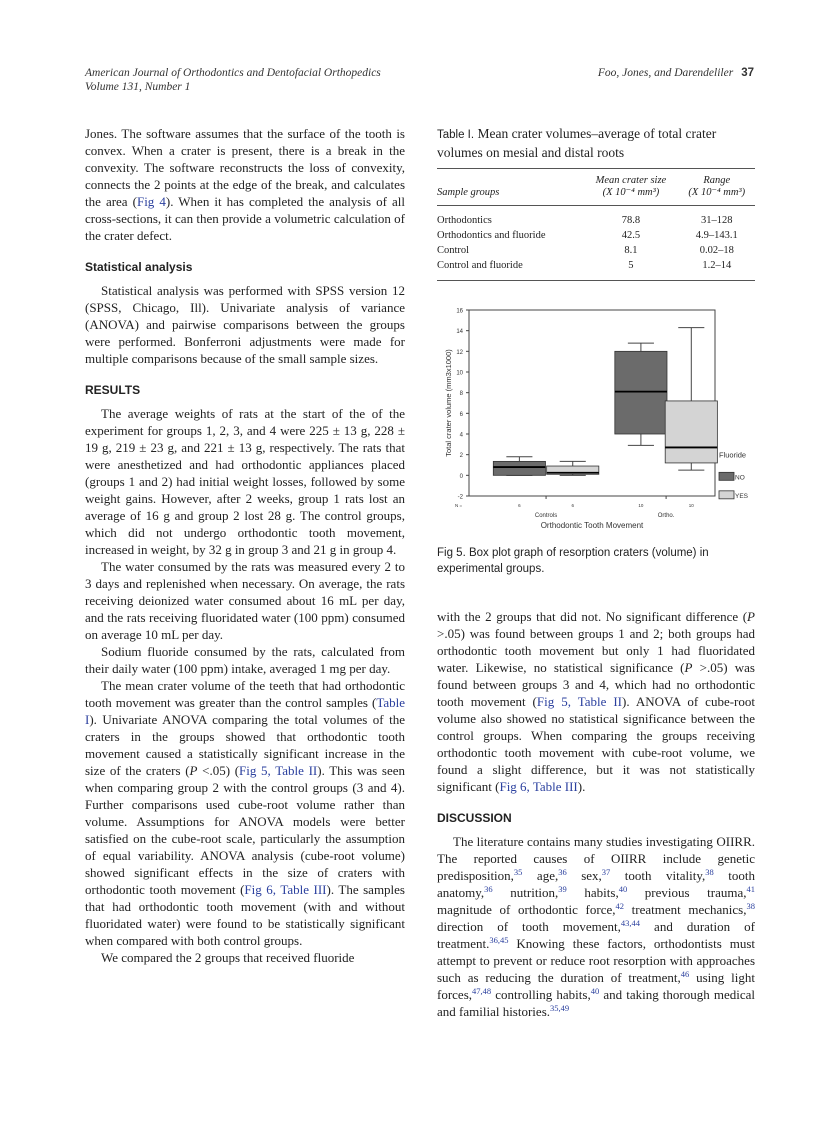 The image size is (838, 1122). Describe the element at coordinates (459, 312) in the screenshot. I see `y-tick-label: 16` at that location.